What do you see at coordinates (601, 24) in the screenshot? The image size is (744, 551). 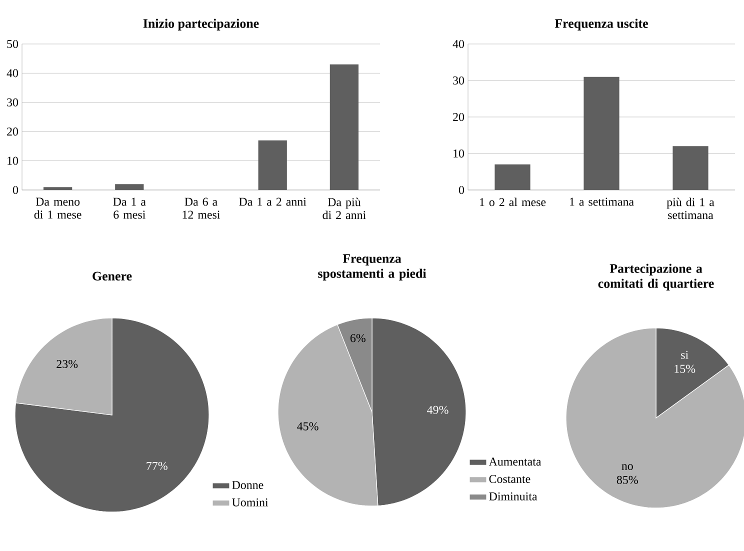 I see `chart-title: Frequenza uscite` at bounding box center [601, 24].